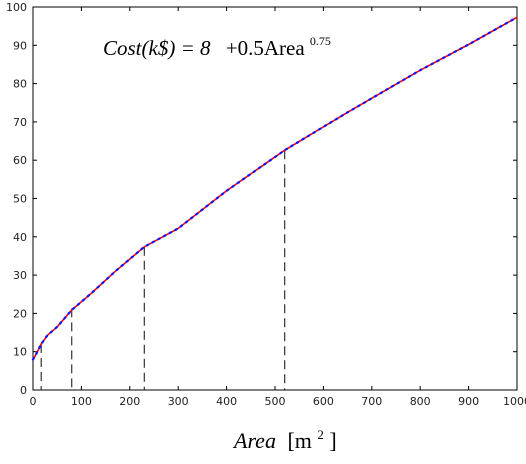  Describe the element at coordinates (299, 440) in the screenshot. I see `x-axis-title-unit: [m` at that location.